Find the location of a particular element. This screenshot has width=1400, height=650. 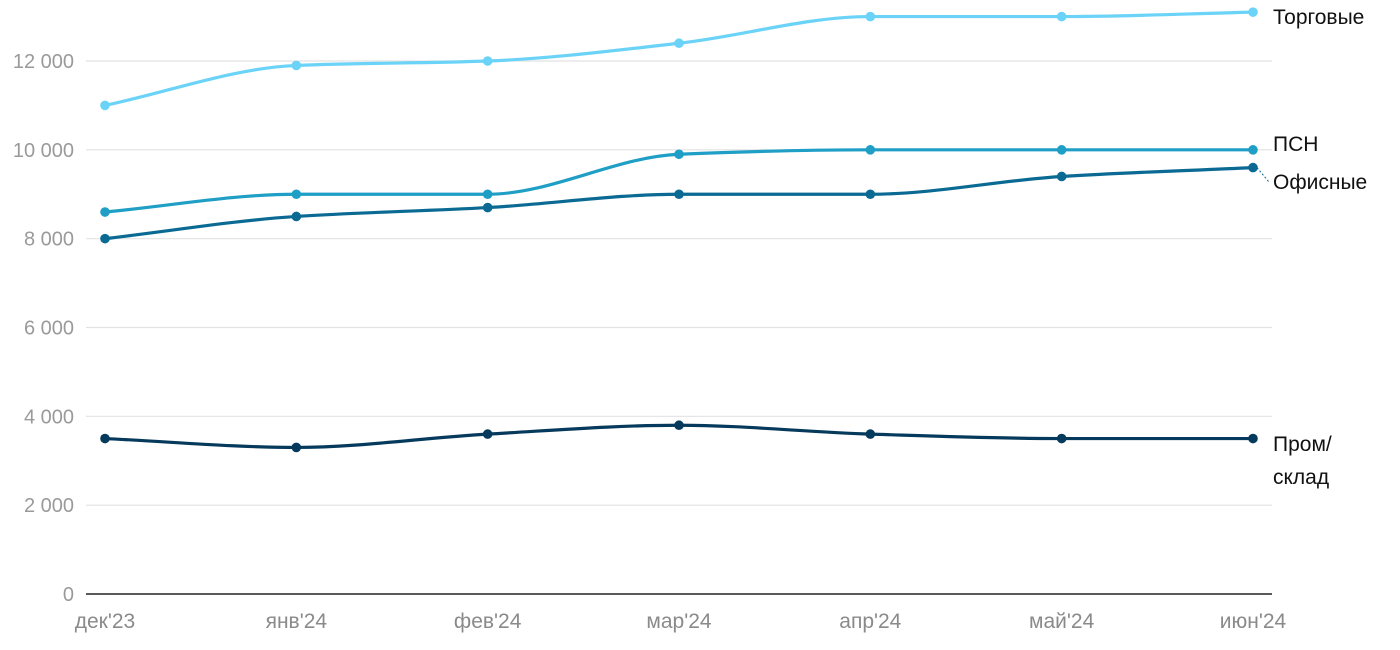

y-tick-label: 4 000 is located at coordinates (49, 417).